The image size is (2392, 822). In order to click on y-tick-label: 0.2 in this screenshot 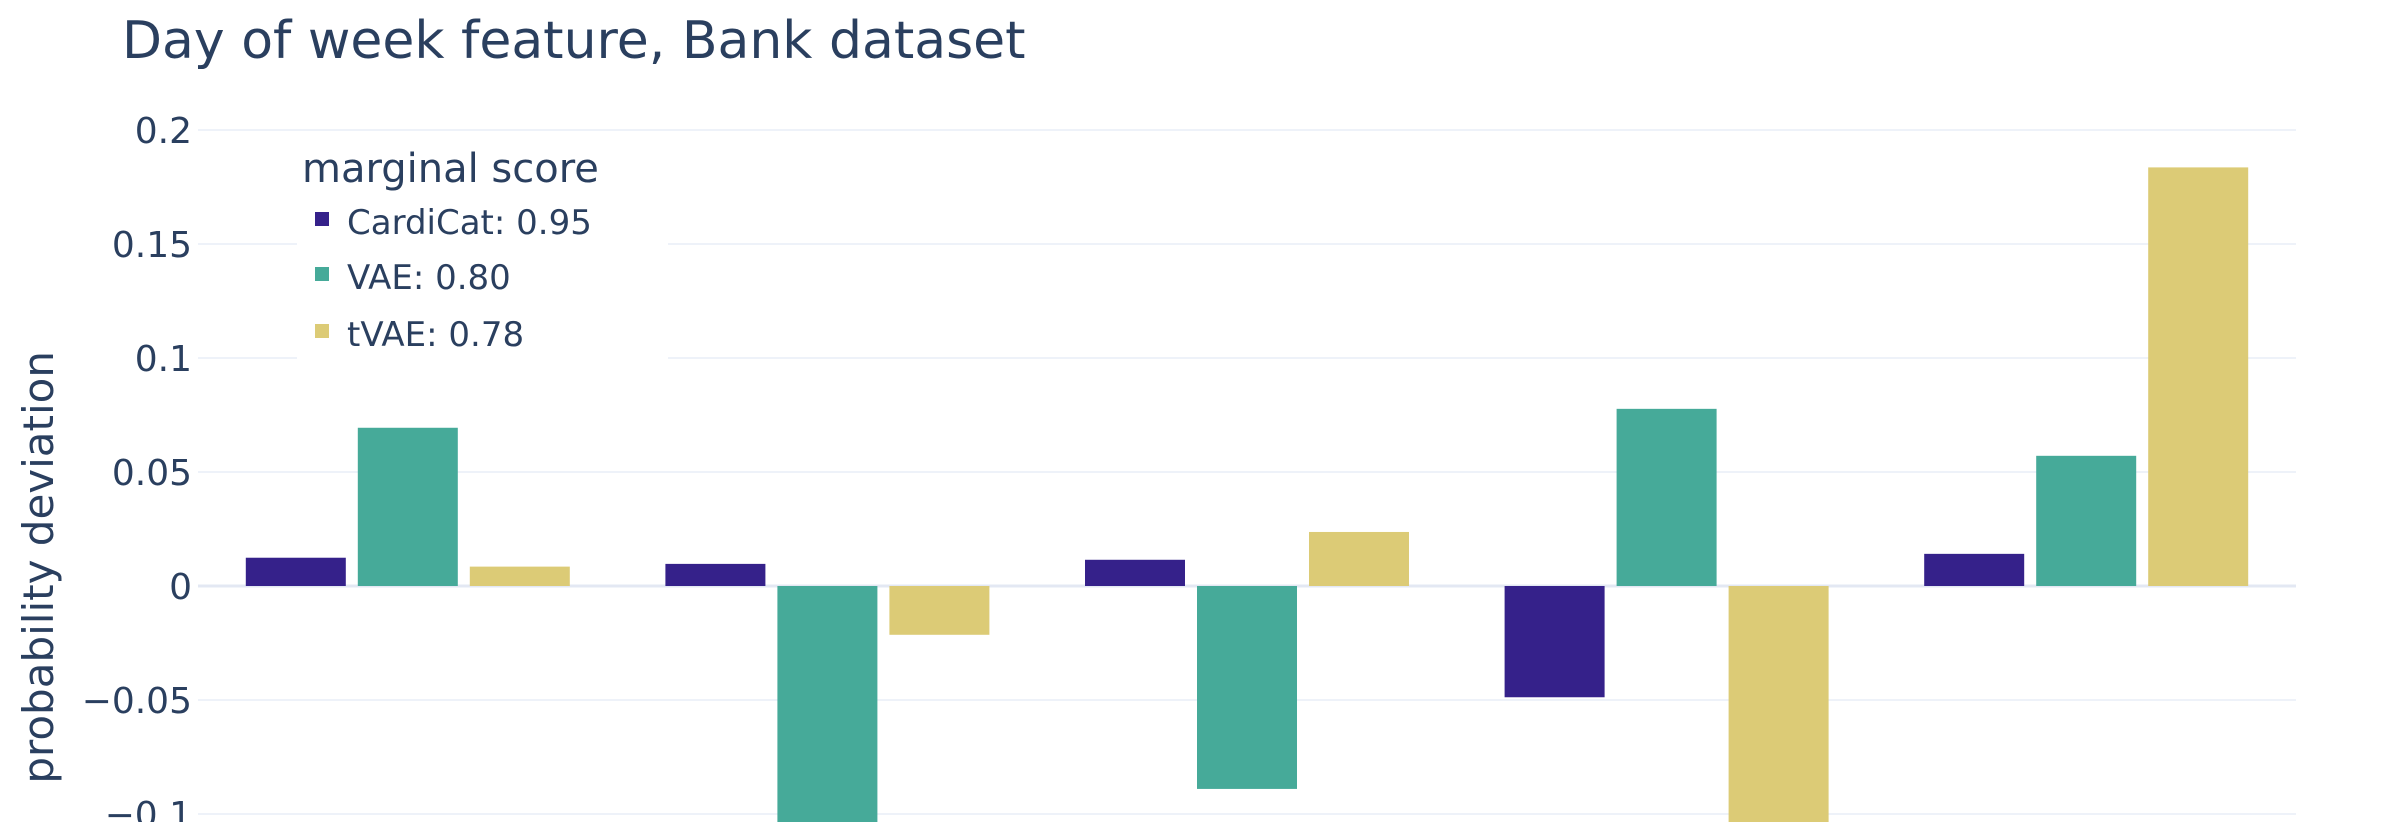, I will do `click(163, 131)`.